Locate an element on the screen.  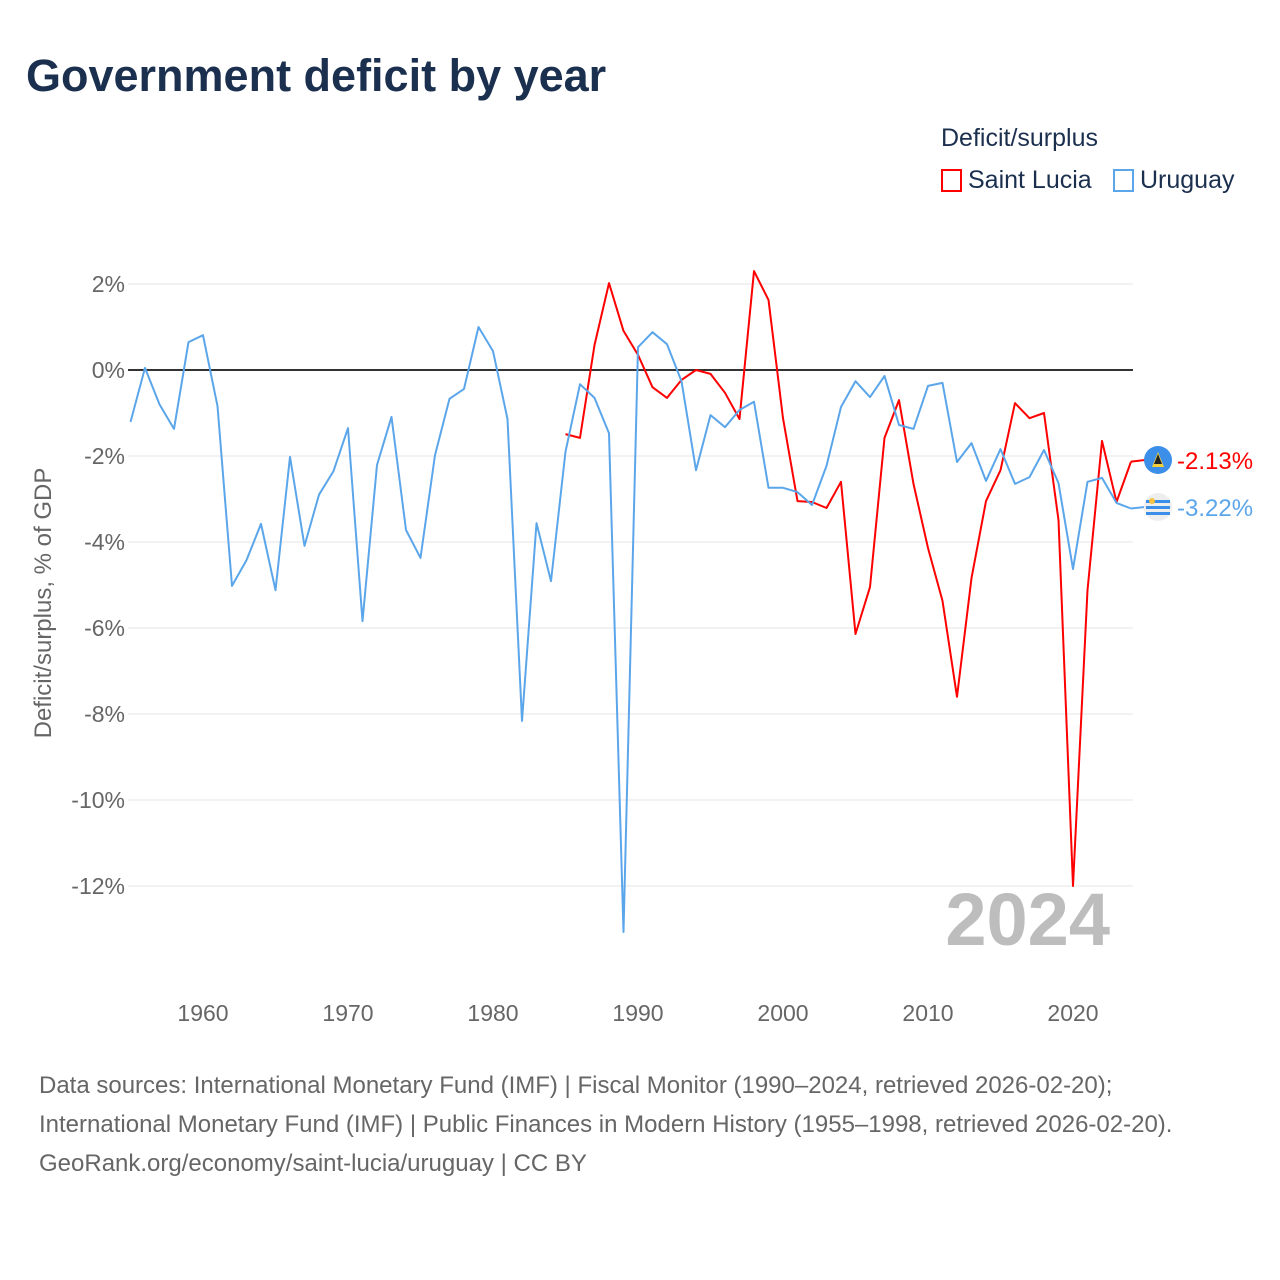
legend-swatch-uruguay is located at coordinates (1123, 180).